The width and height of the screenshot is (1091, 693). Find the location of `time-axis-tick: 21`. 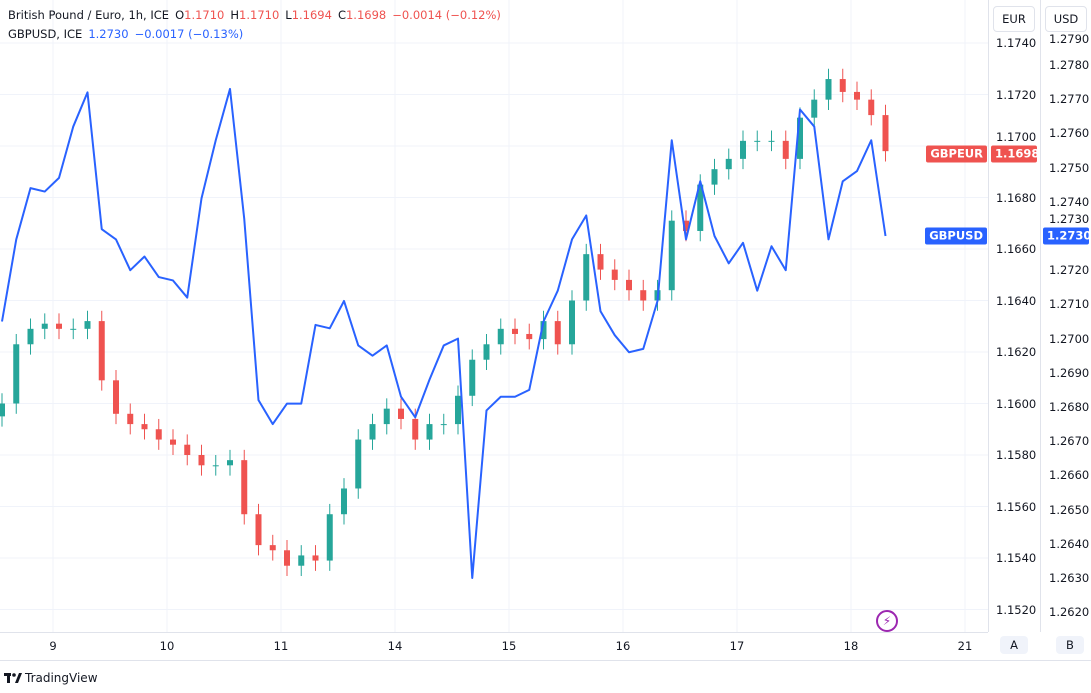

time-axis-tick: 21 is located at coordinates (965, 646).